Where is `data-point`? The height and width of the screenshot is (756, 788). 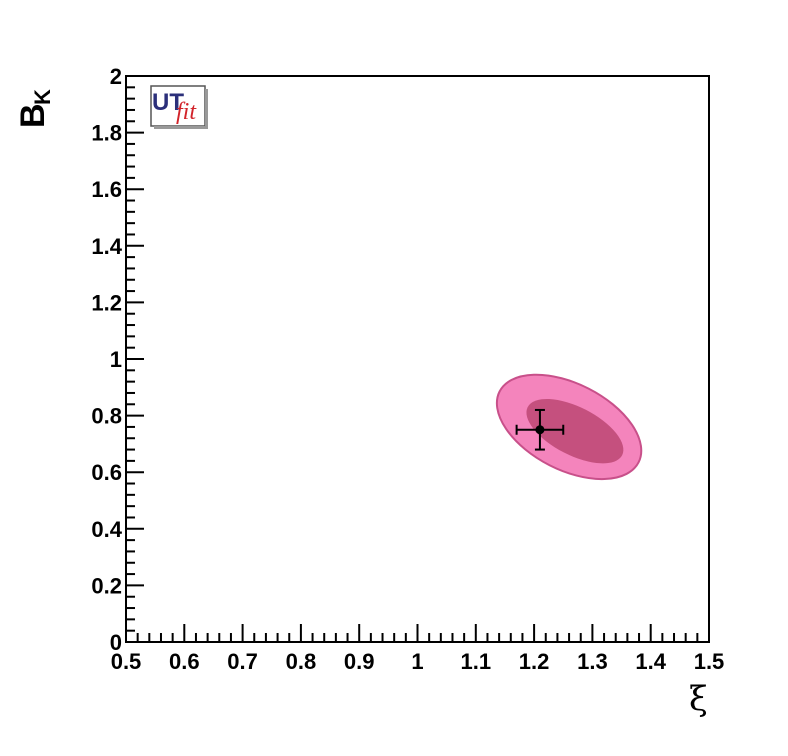
data-point is located at coordinates (540, 430).